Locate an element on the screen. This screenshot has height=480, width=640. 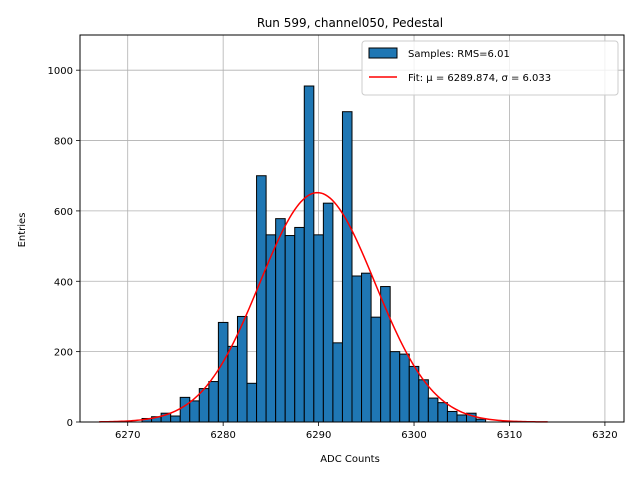
y-tick-label: 400 is located at coordinates (63, 282).